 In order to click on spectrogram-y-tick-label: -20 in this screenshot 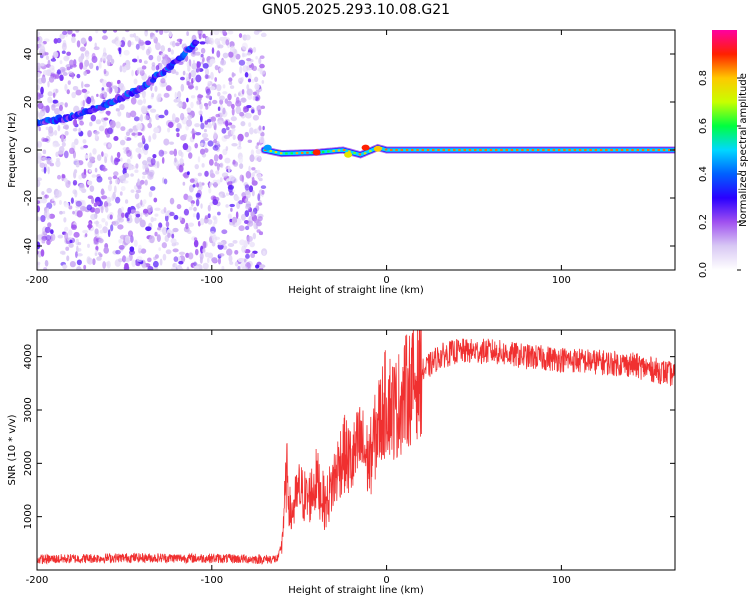, I will do `click(28, 198)`.